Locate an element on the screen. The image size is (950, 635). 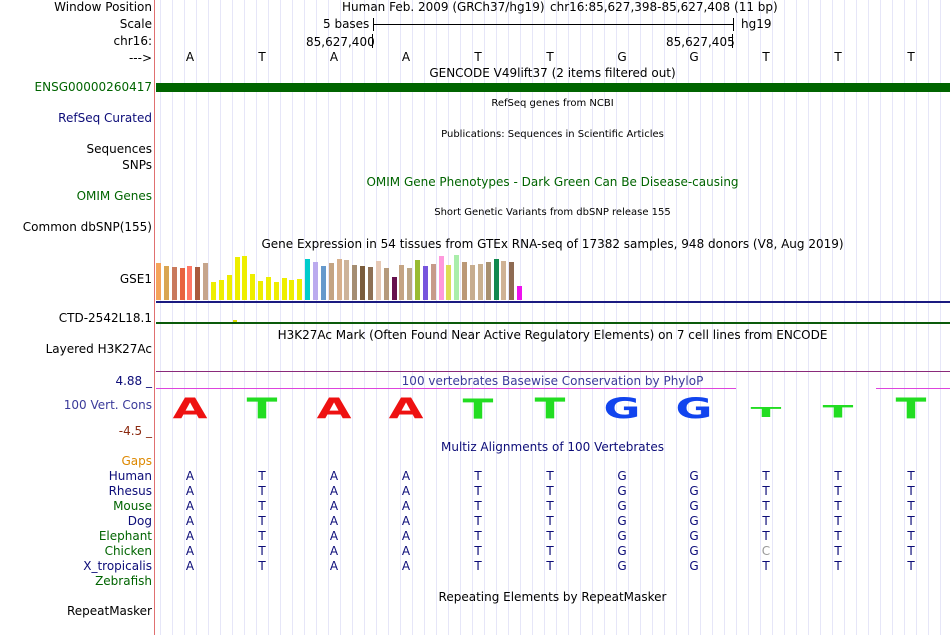
repeatmasker-label: RepeatMasker is located at coordinates (109, 611).